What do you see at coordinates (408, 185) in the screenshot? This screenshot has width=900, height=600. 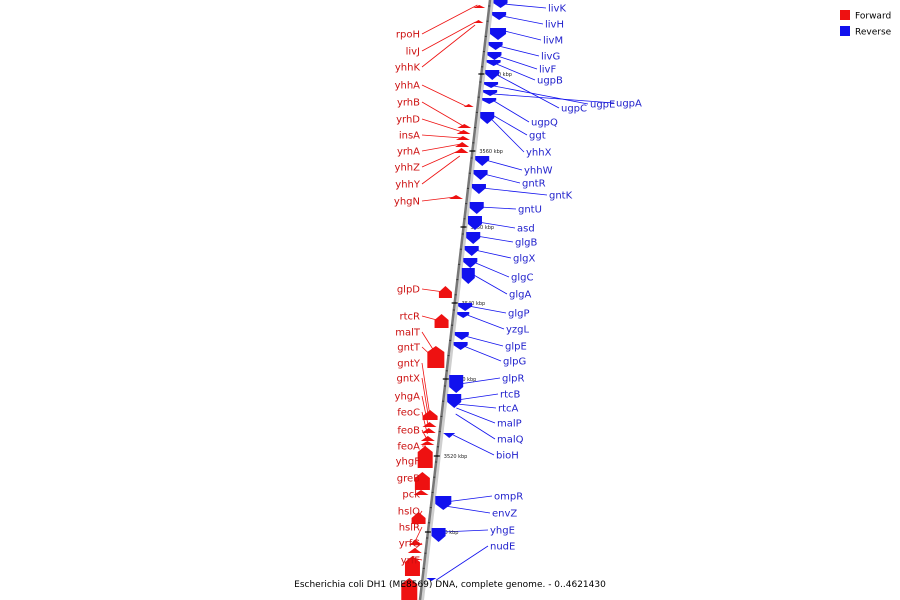 I see `forward-gene-label: yhhY` at bounding box center [408, 185].